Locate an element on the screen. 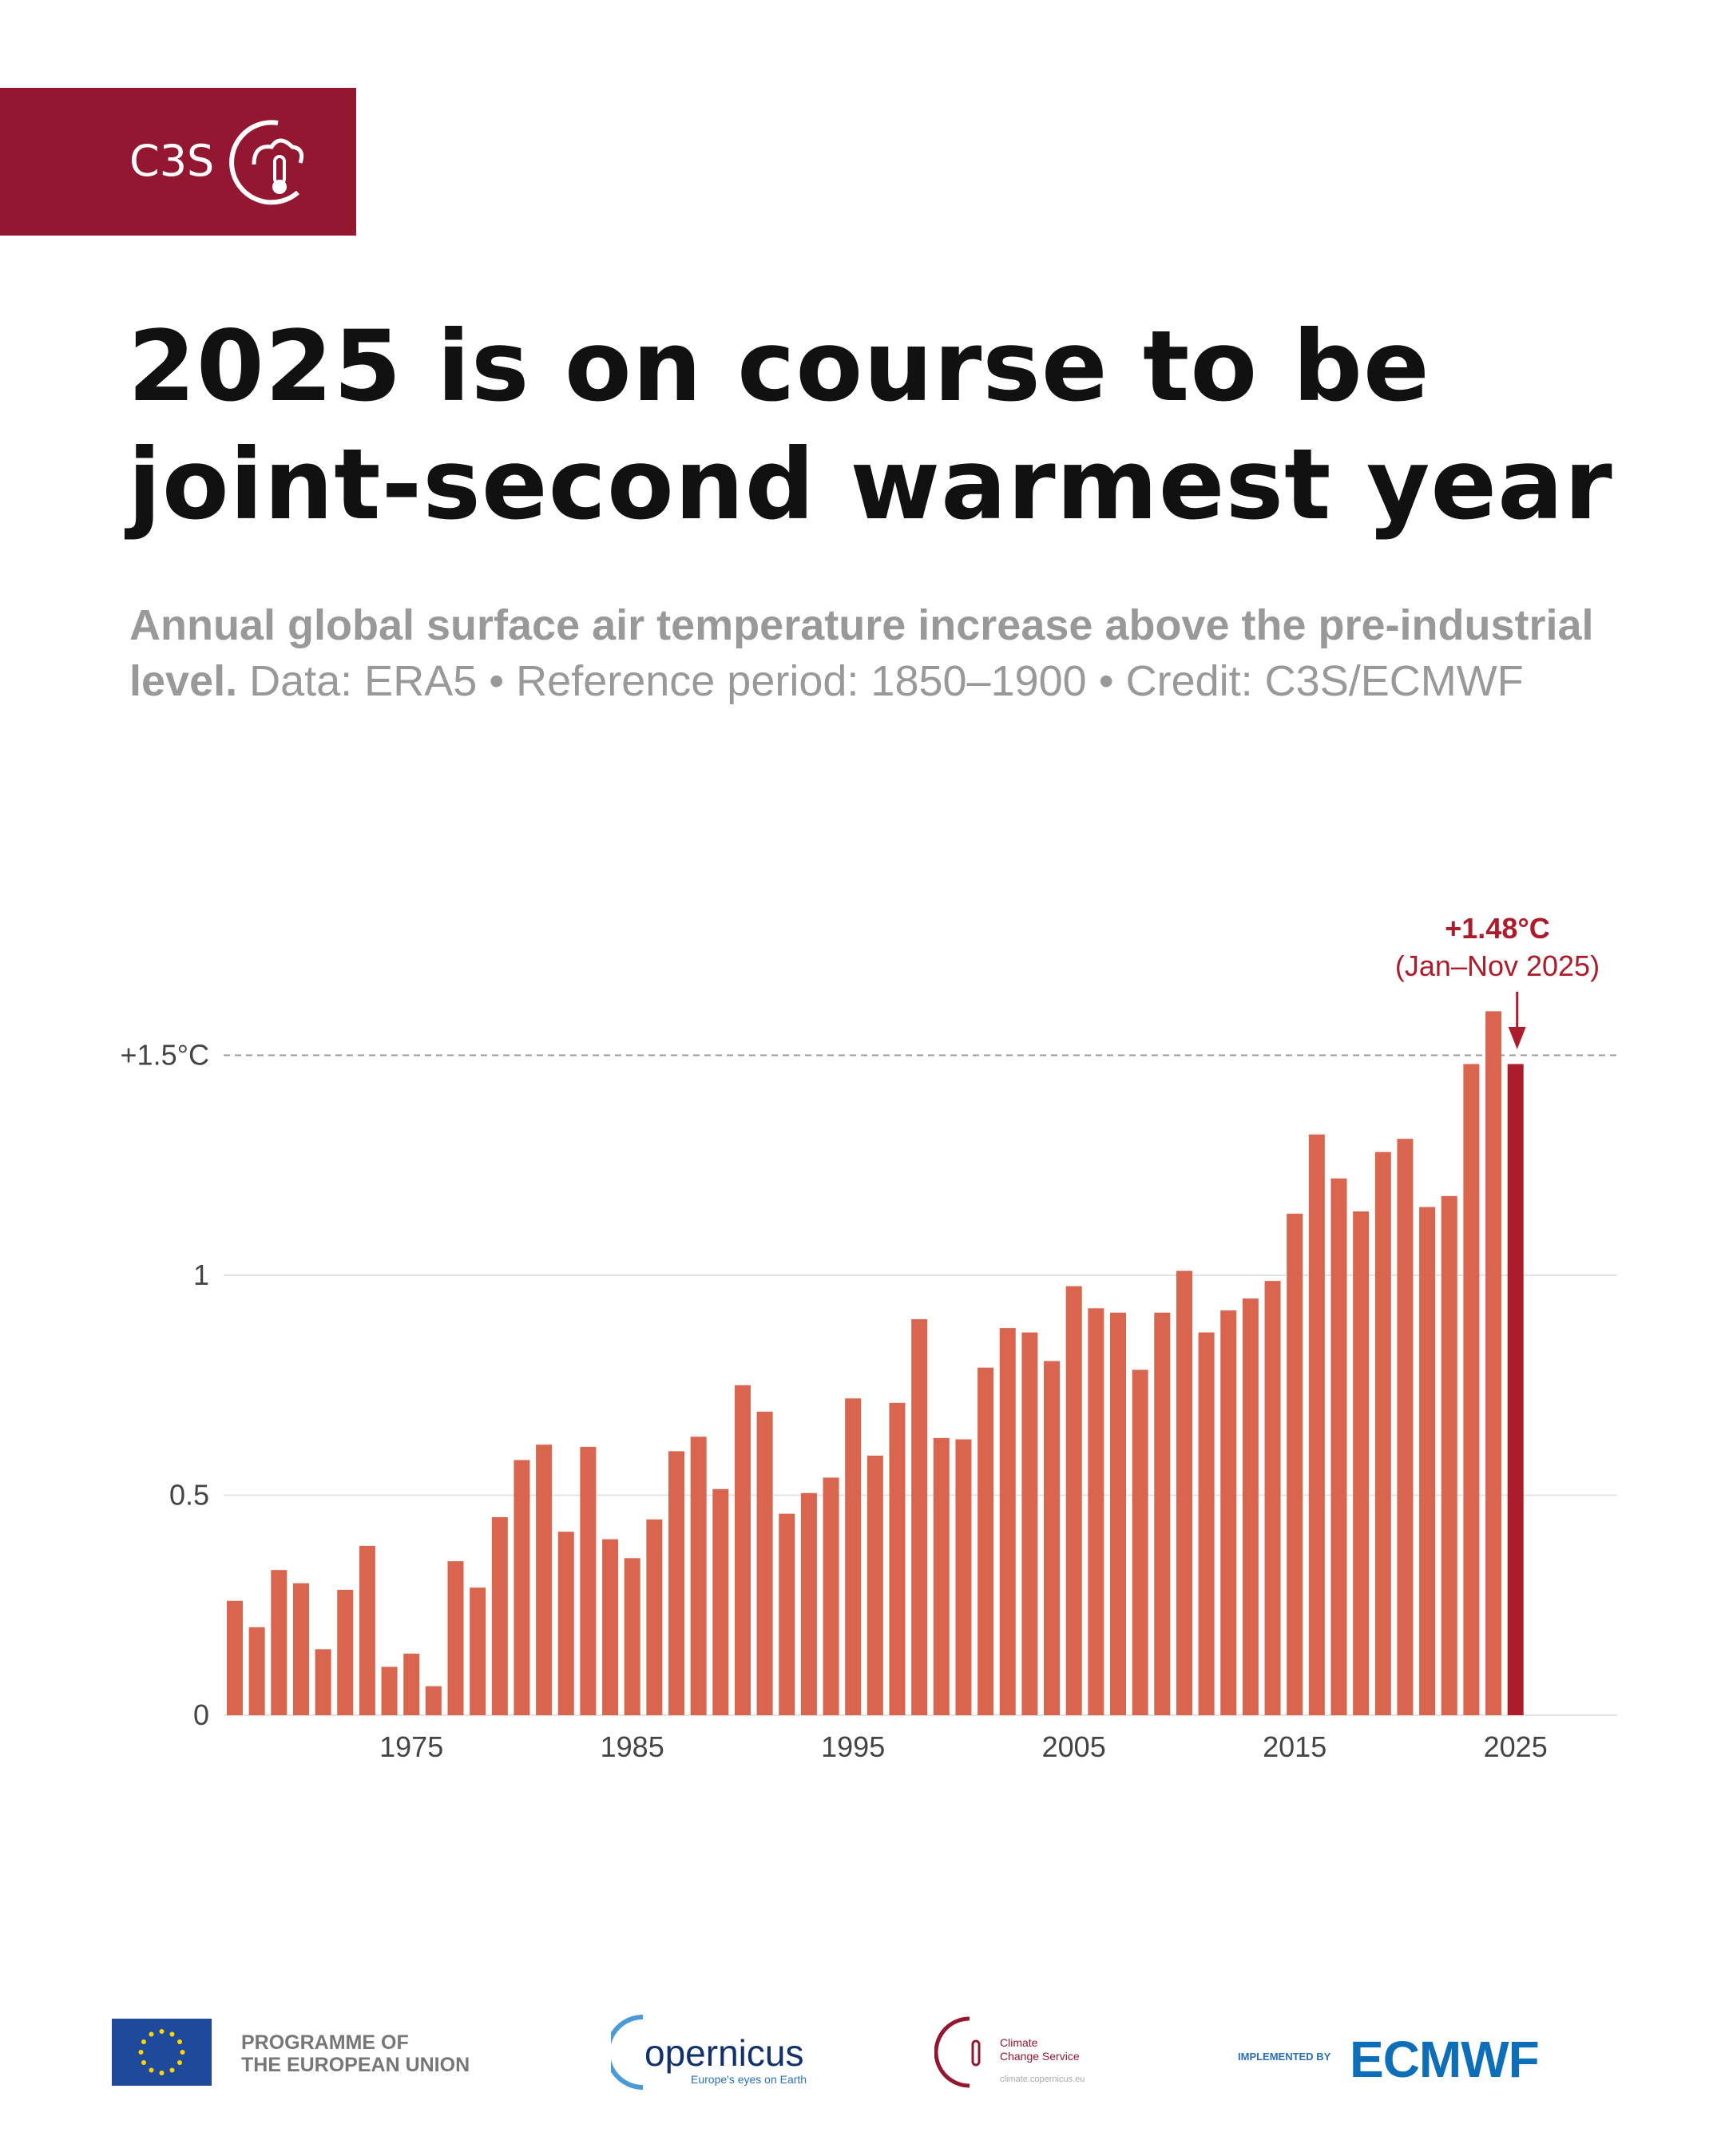  bar-1990 is located at coordinates (743, 1550).